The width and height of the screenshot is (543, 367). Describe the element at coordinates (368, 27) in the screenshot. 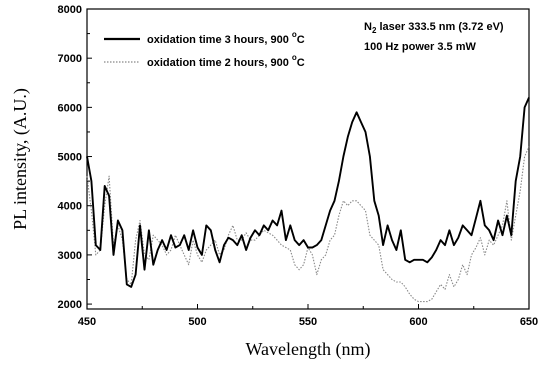

I see `laser-annotation-main: N` at that location.